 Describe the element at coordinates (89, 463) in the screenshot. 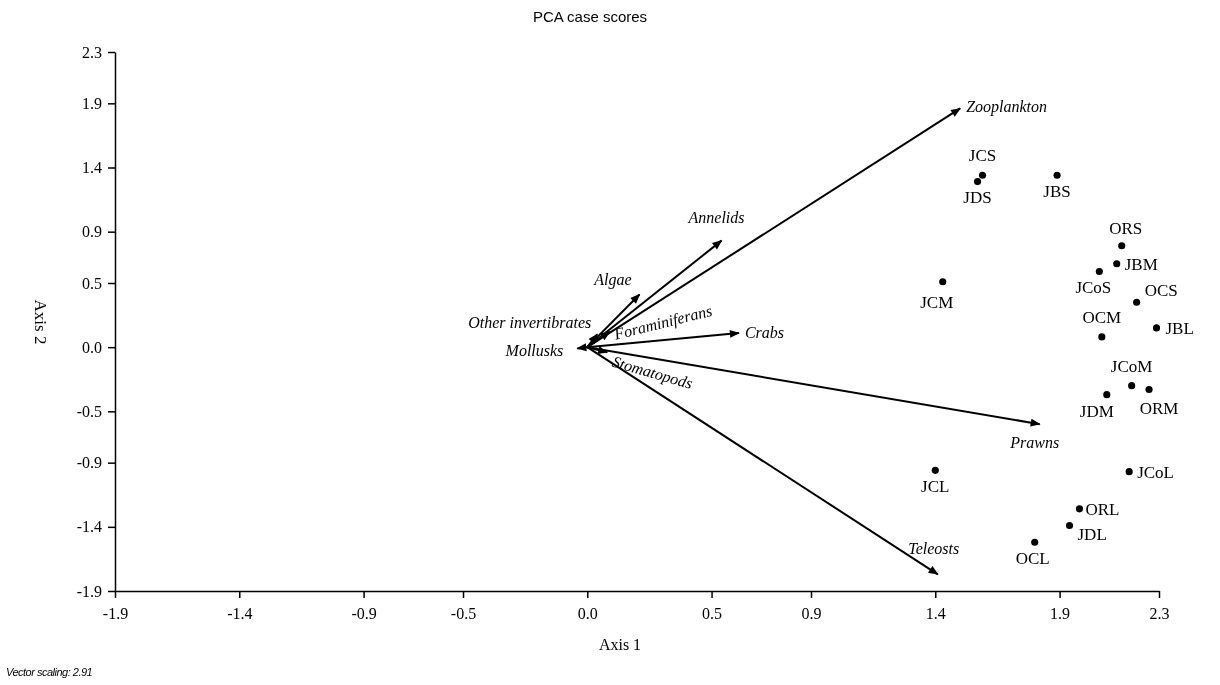

I see `y-tick-label: -0.9` at that location.